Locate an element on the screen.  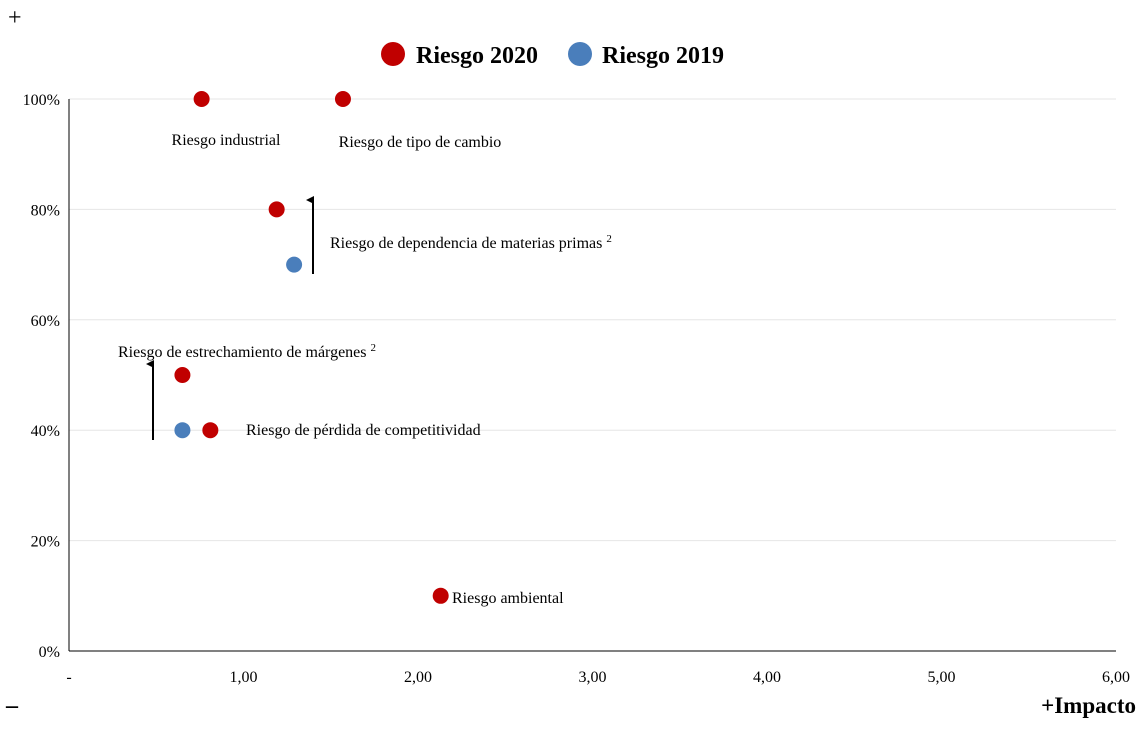
y-tick-label: 20% is located at coordinates (45, 542).